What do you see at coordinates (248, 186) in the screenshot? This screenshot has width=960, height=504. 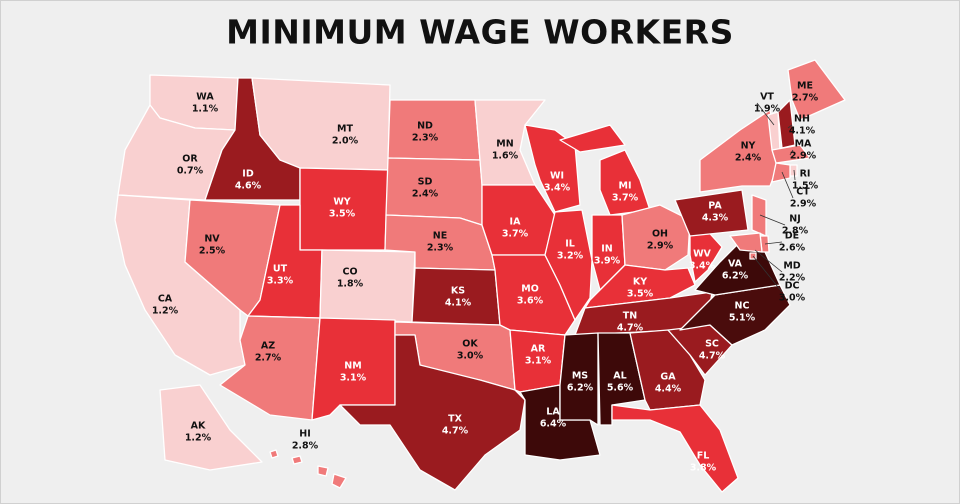 I see `value-label: 4.6%` at bounding box center [248, 186].